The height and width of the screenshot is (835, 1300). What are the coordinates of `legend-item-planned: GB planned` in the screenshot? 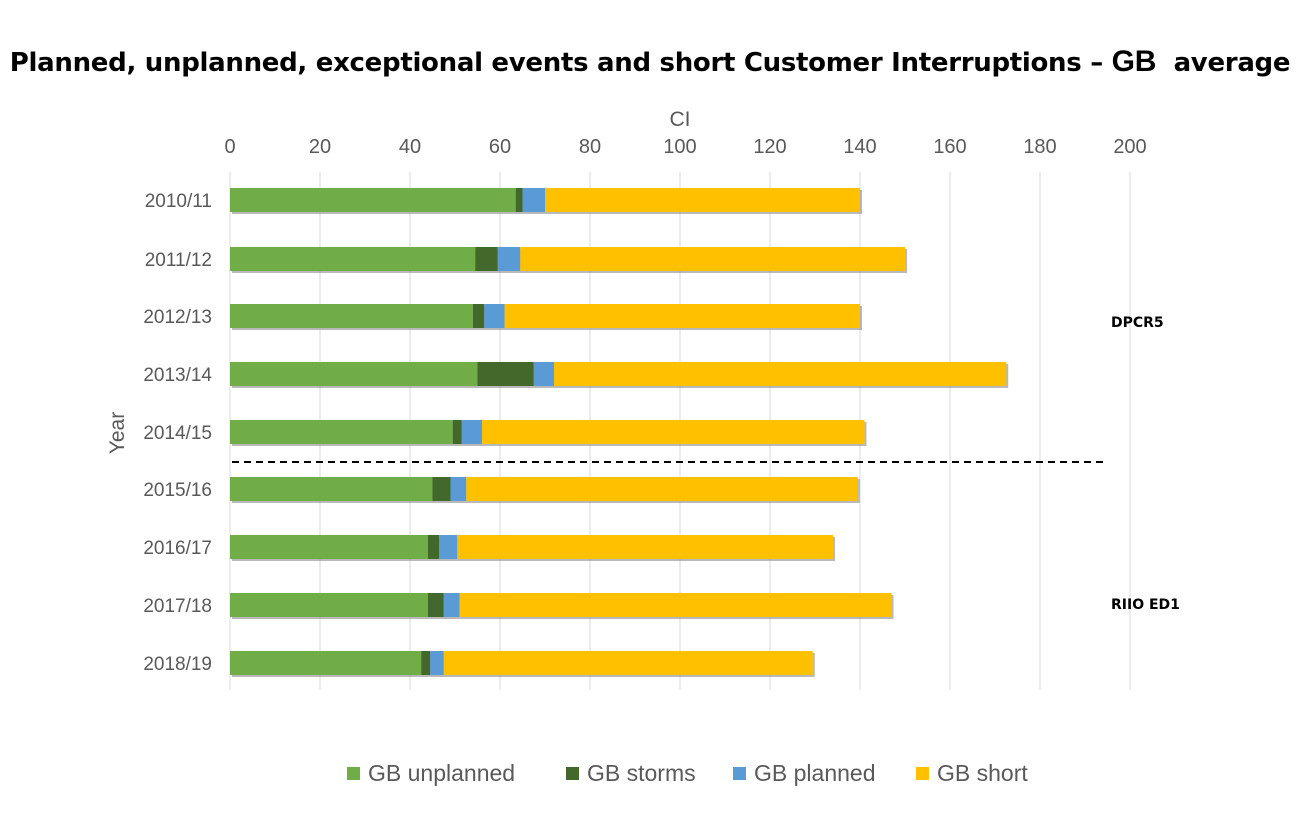 It's located at (804, 773).